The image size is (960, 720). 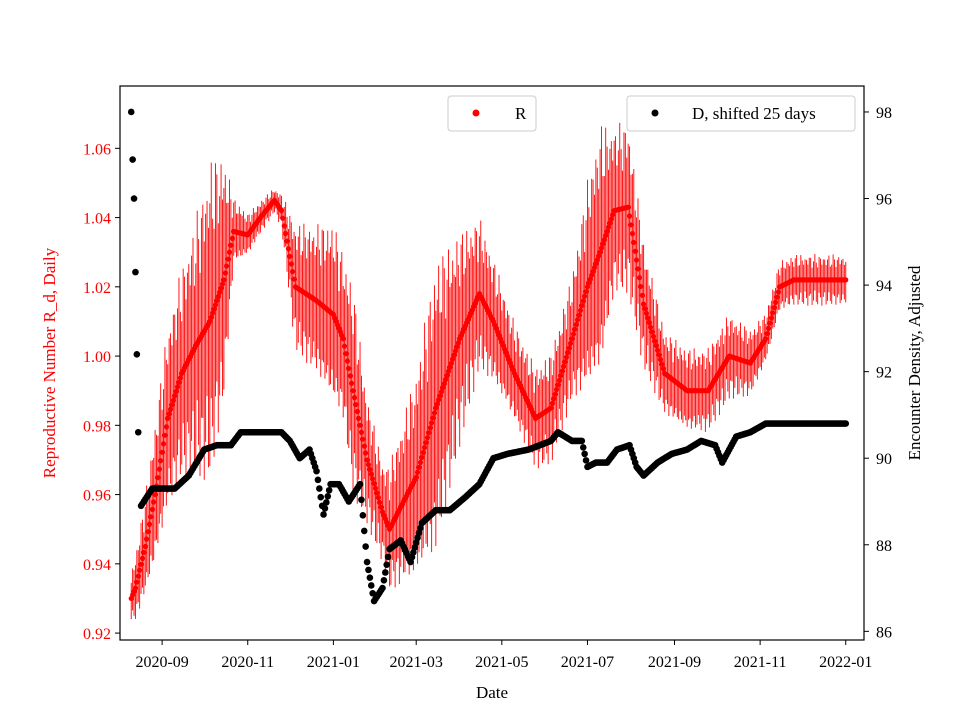 I want to click on x-tick-label: 2020-11, so click(x=247, y=662).